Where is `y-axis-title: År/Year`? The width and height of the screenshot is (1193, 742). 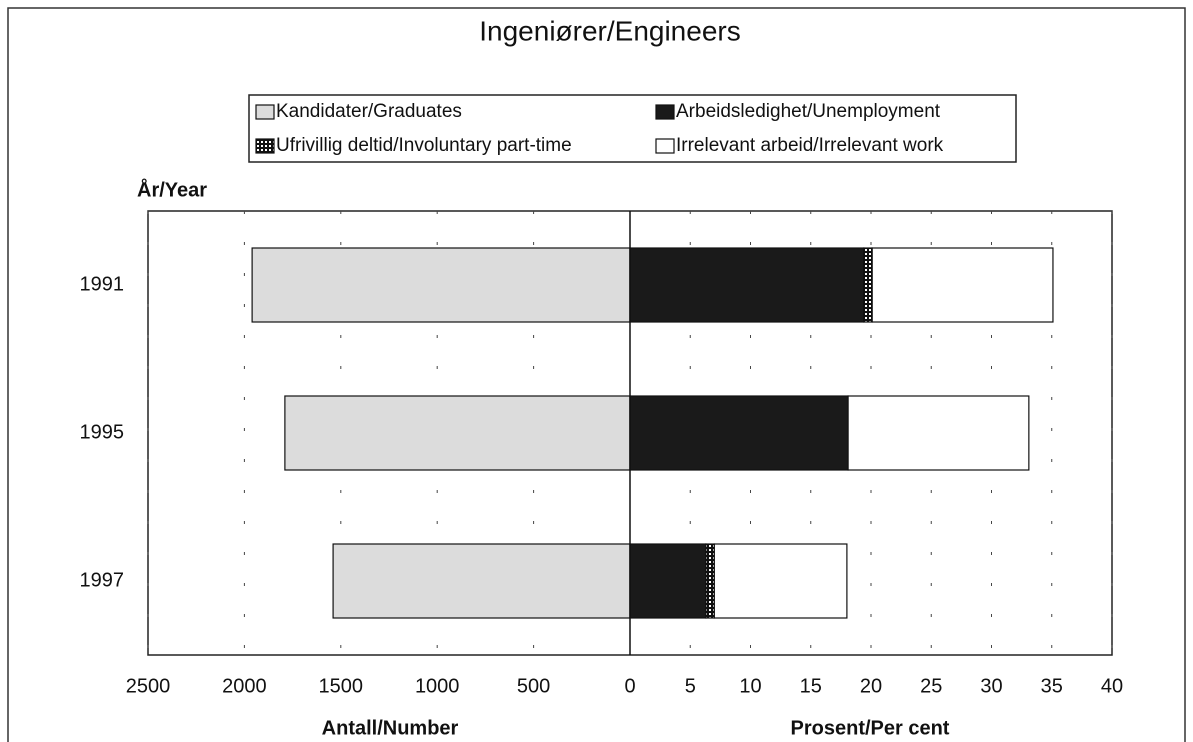
y-axis-title: År/Year is located at coordinates (172, 189).